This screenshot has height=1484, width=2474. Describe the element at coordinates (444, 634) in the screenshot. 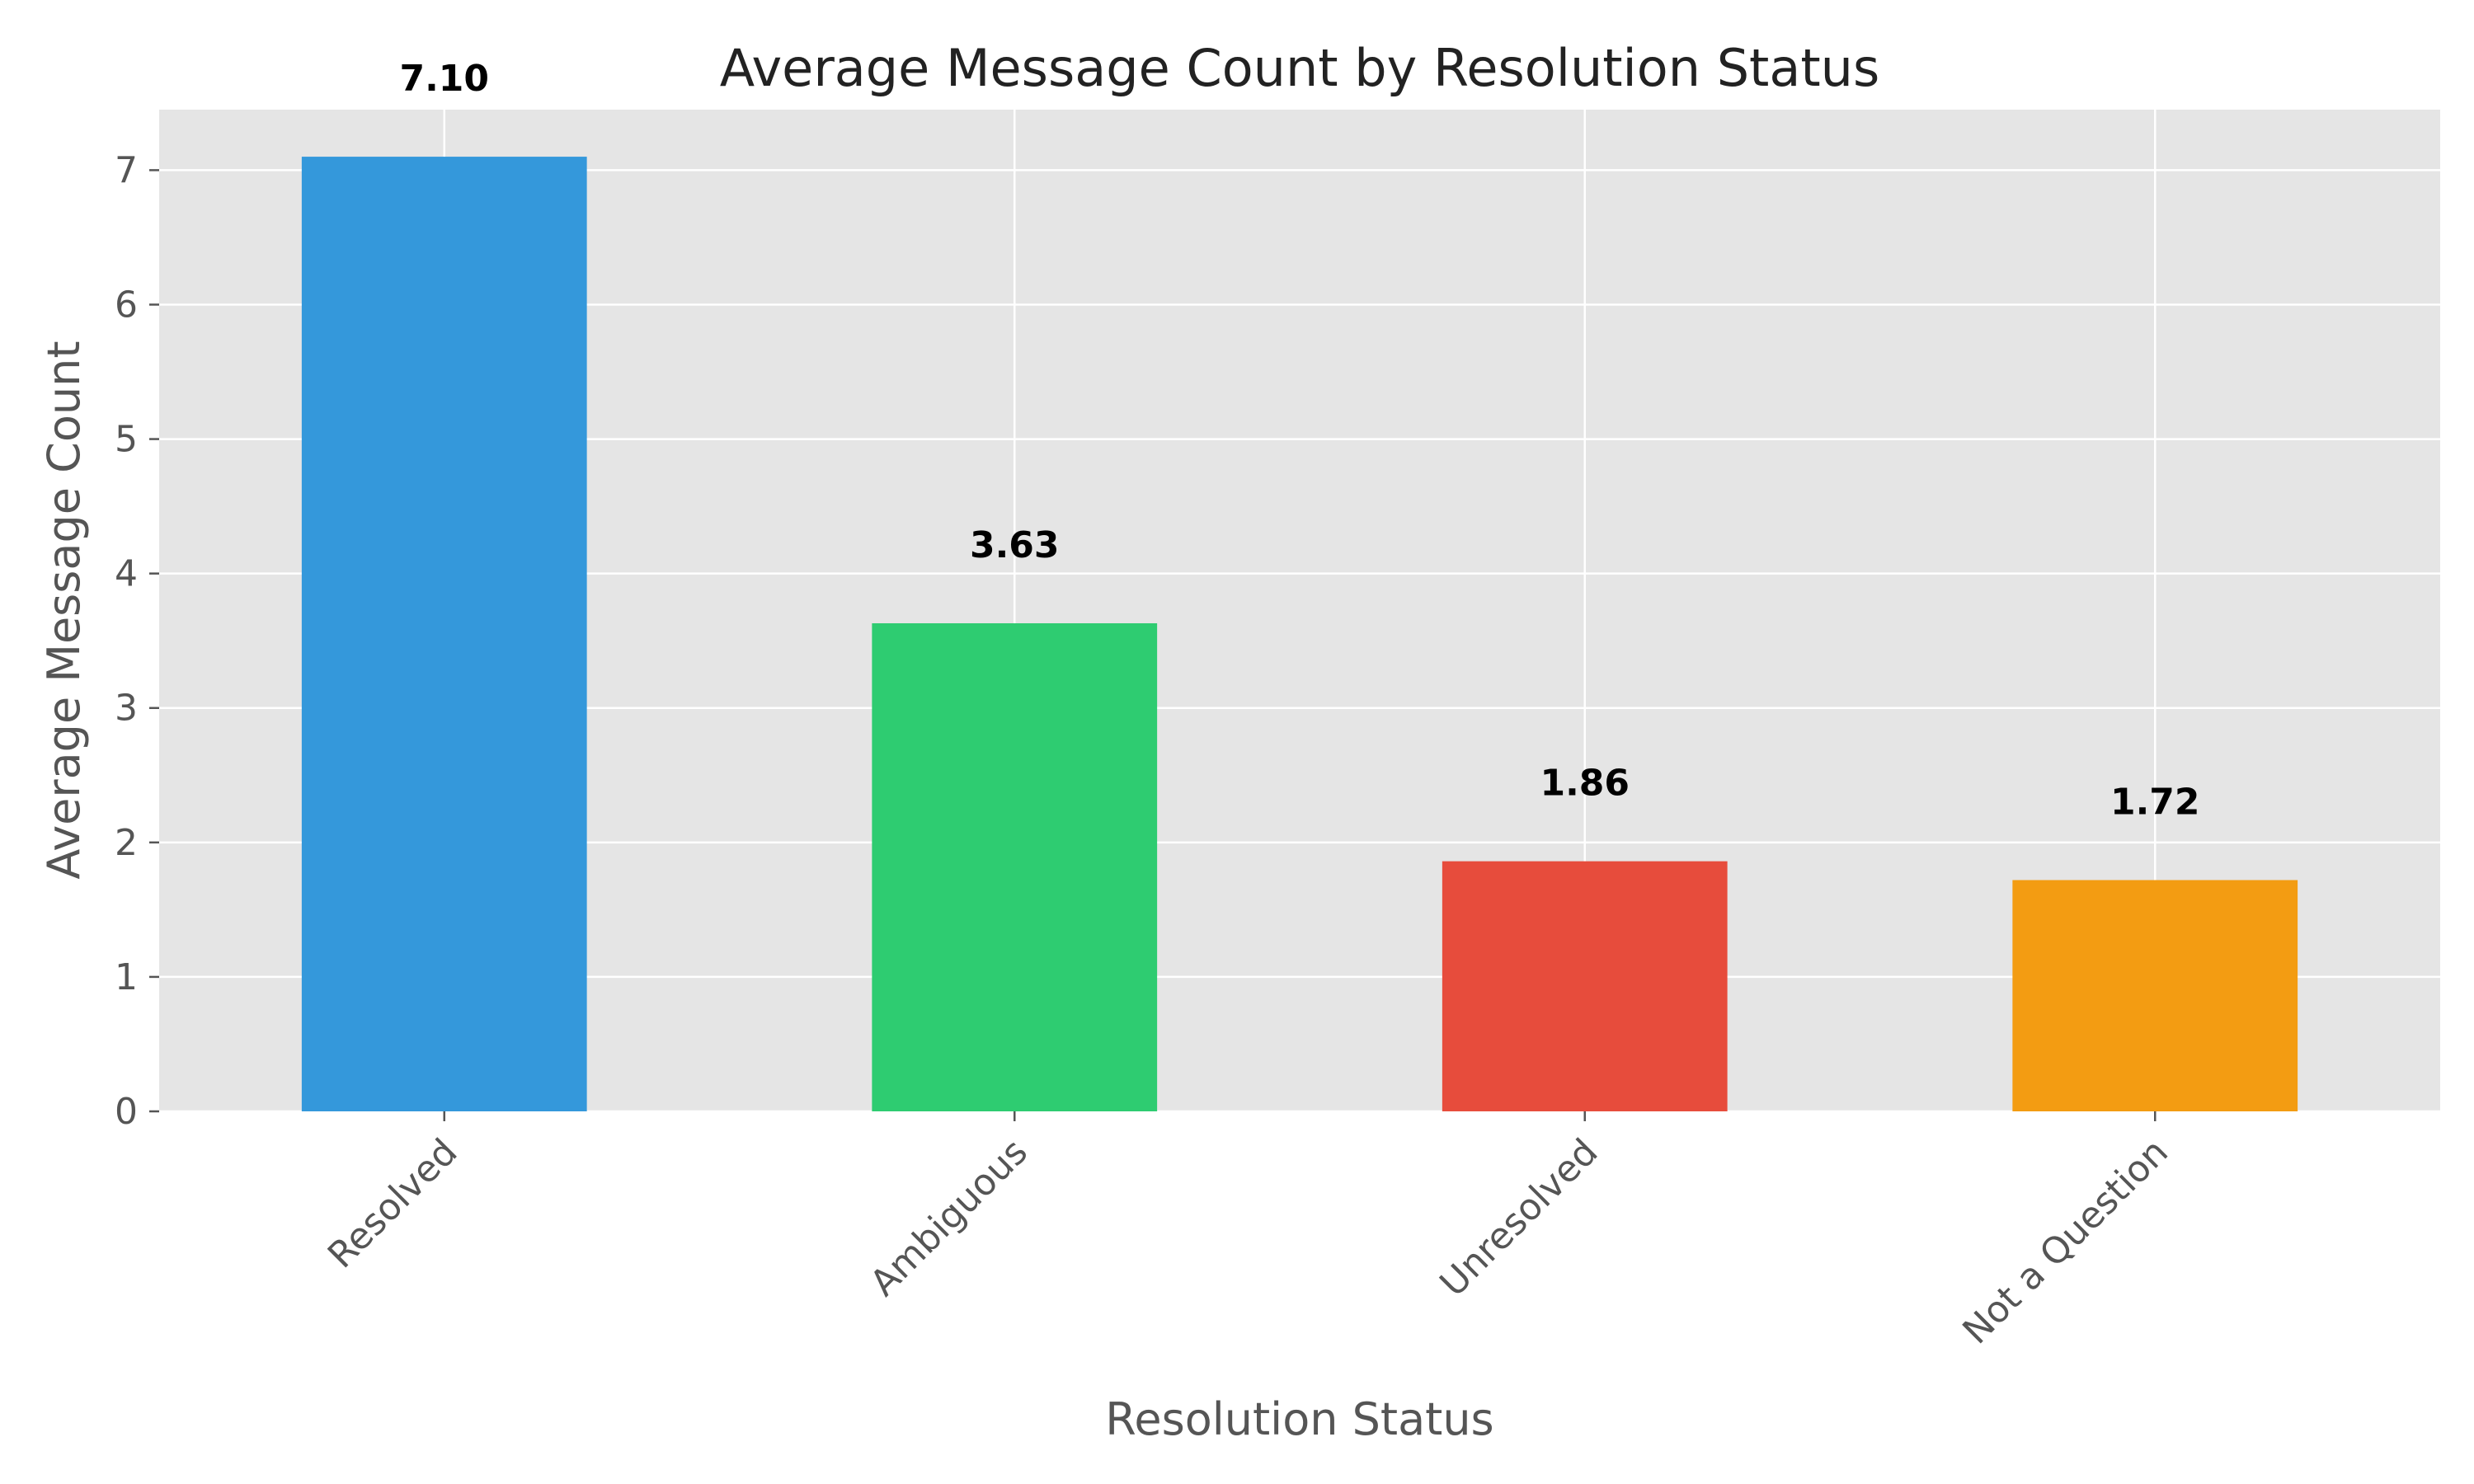

I see `bar-resolved` at that location.